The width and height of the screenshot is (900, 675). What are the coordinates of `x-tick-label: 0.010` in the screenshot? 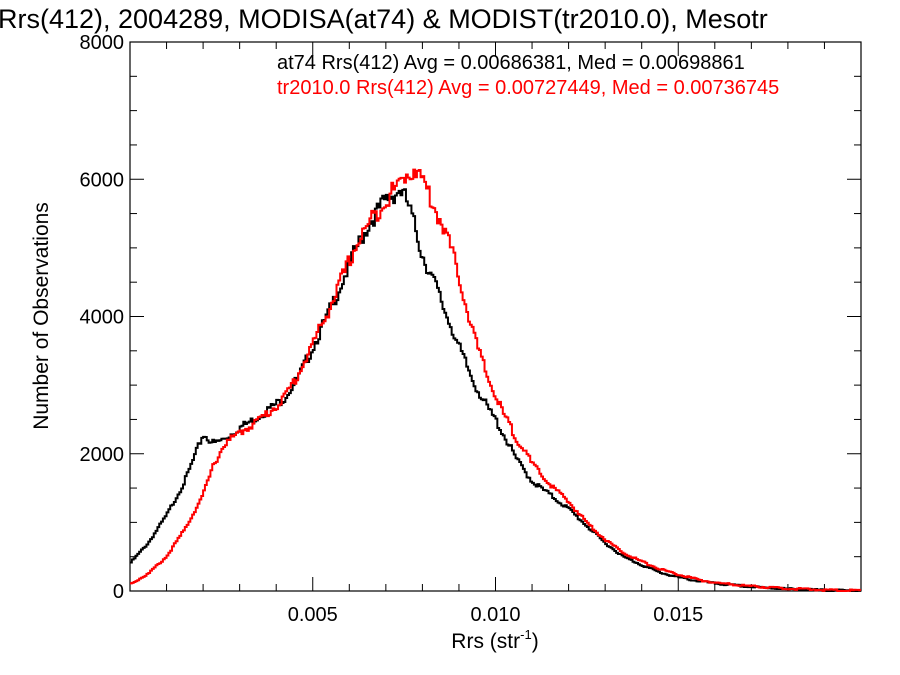 It's located at (495, 615).